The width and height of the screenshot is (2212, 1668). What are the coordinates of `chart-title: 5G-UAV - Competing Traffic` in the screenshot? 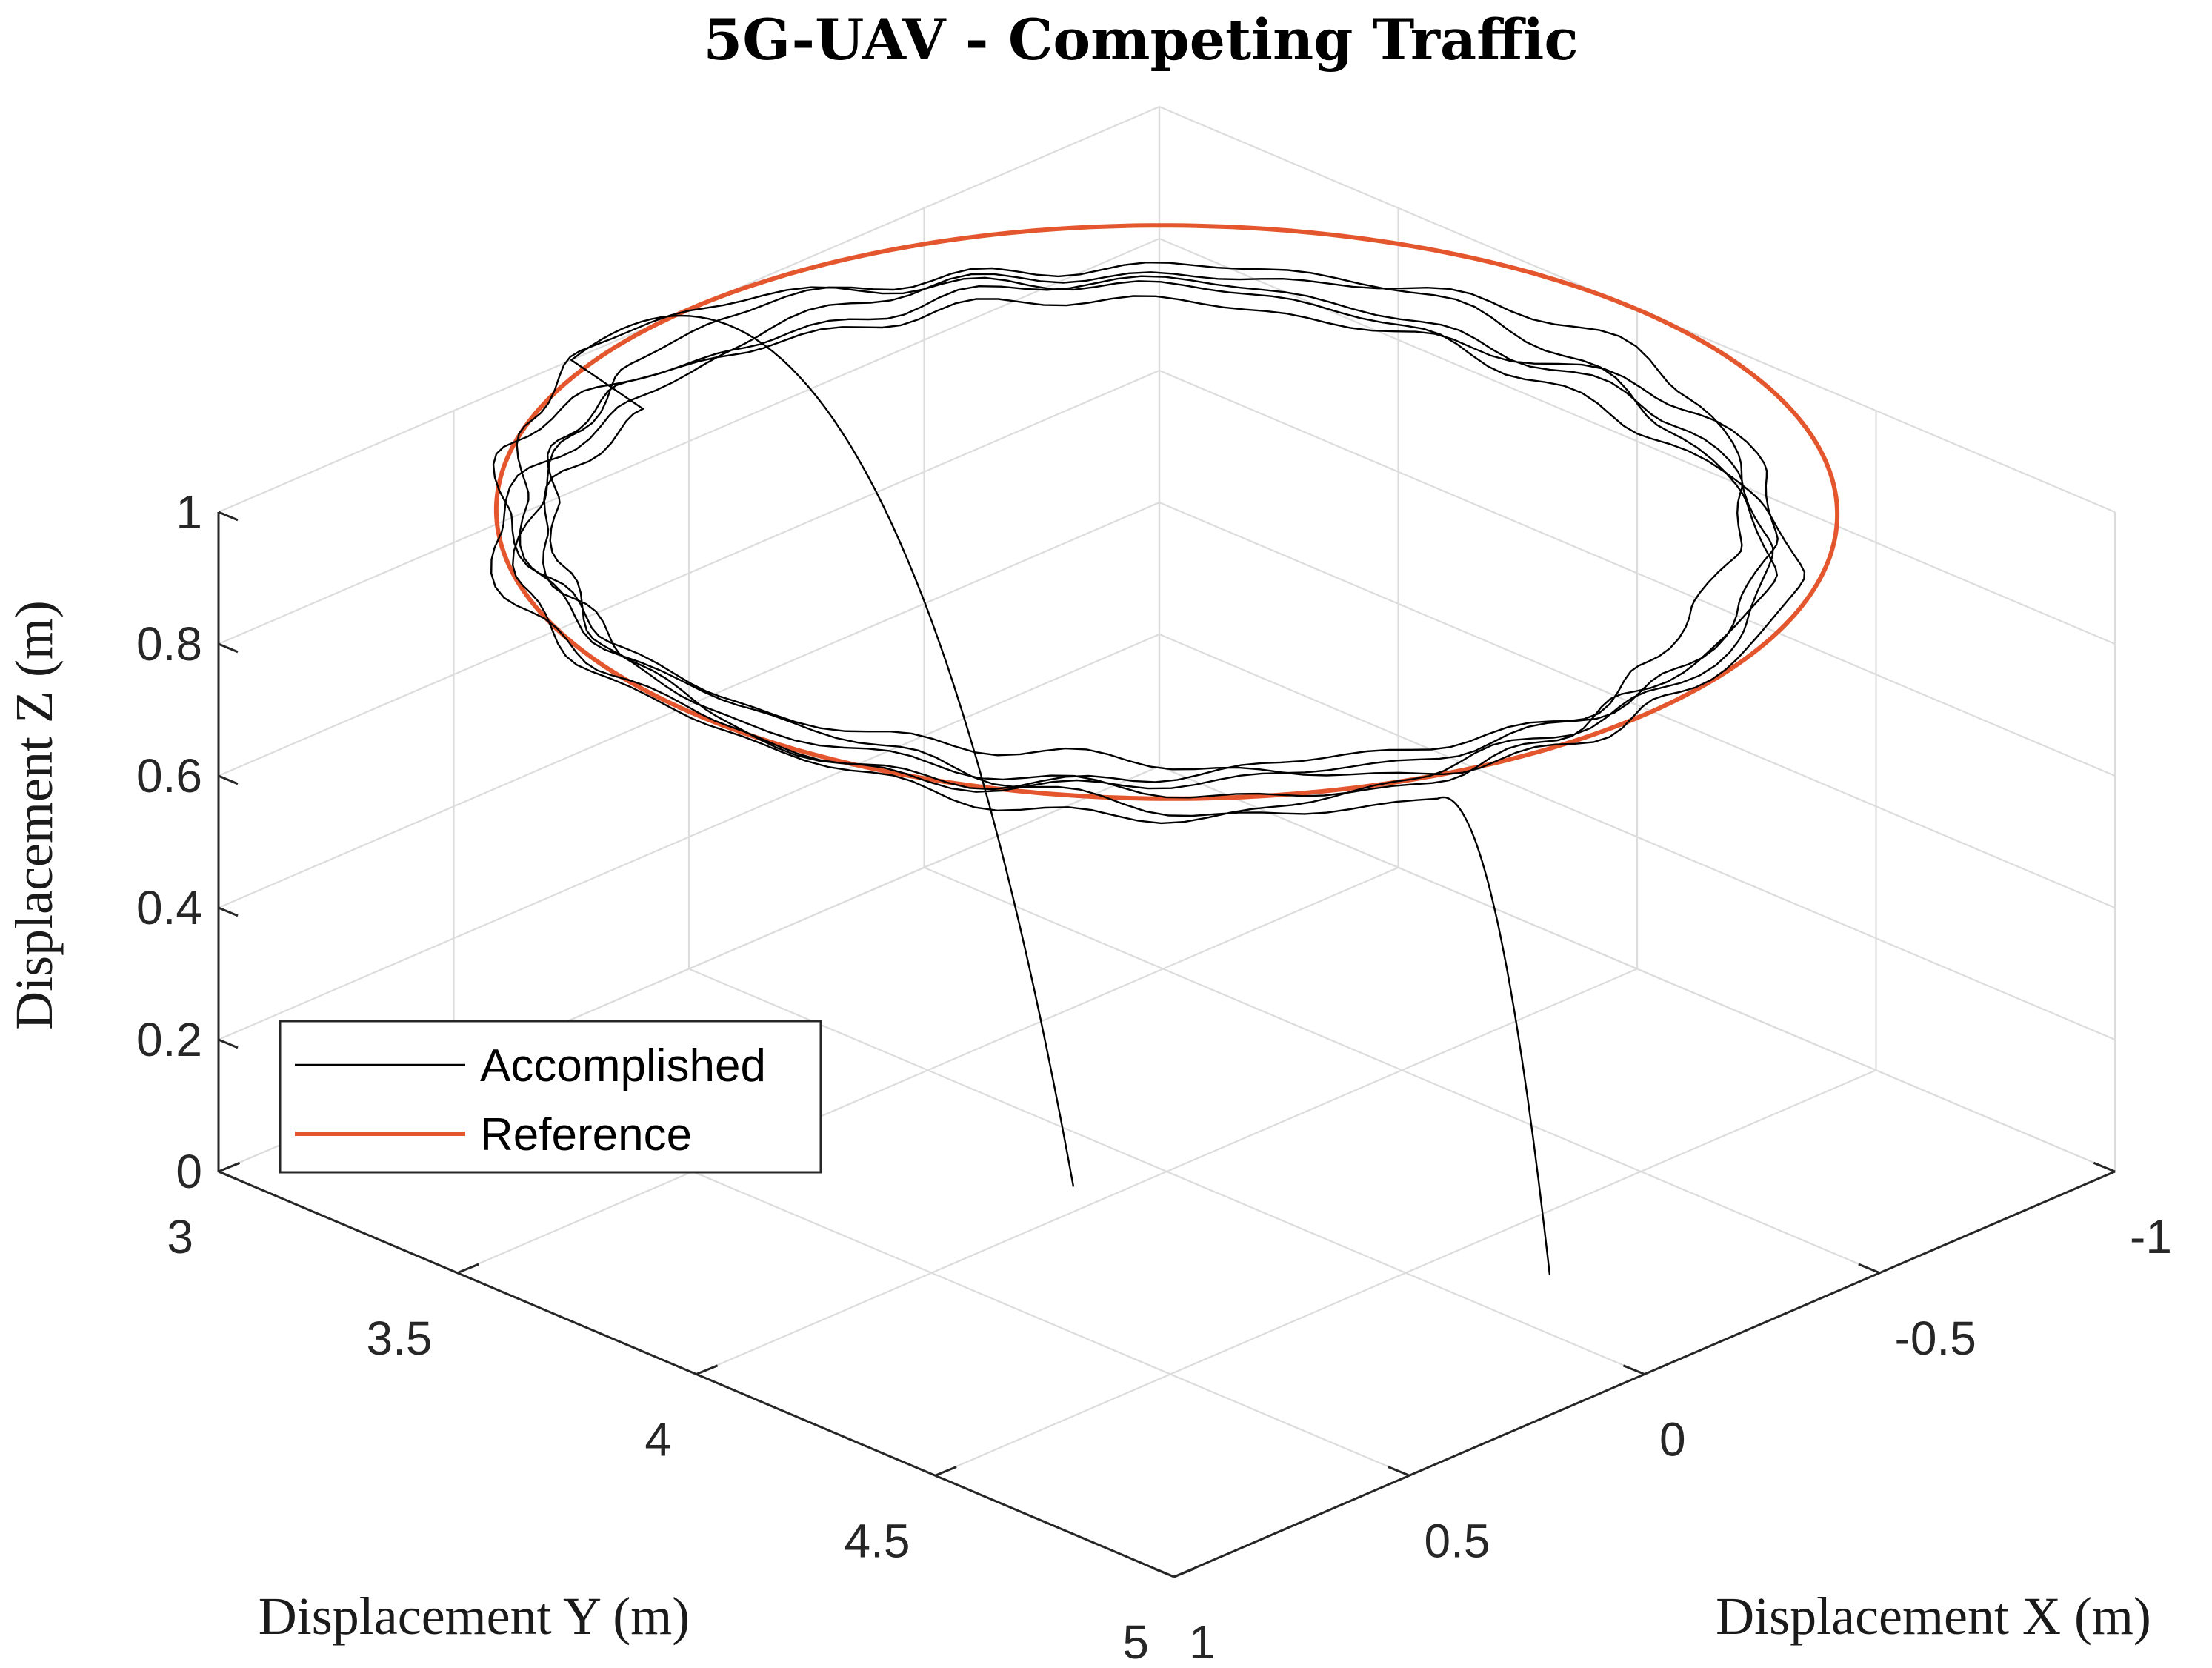 It's located at (1140, 40).